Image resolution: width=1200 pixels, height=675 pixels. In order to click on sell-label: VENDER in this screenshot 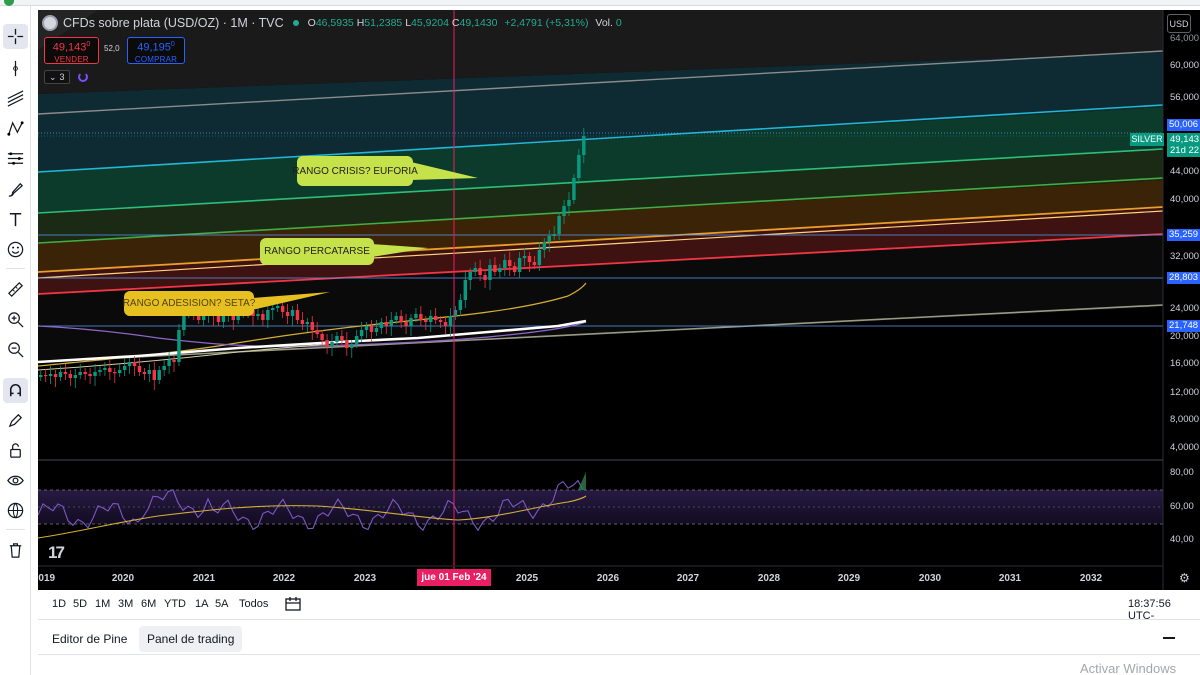, I will do `click(71, 59)`.